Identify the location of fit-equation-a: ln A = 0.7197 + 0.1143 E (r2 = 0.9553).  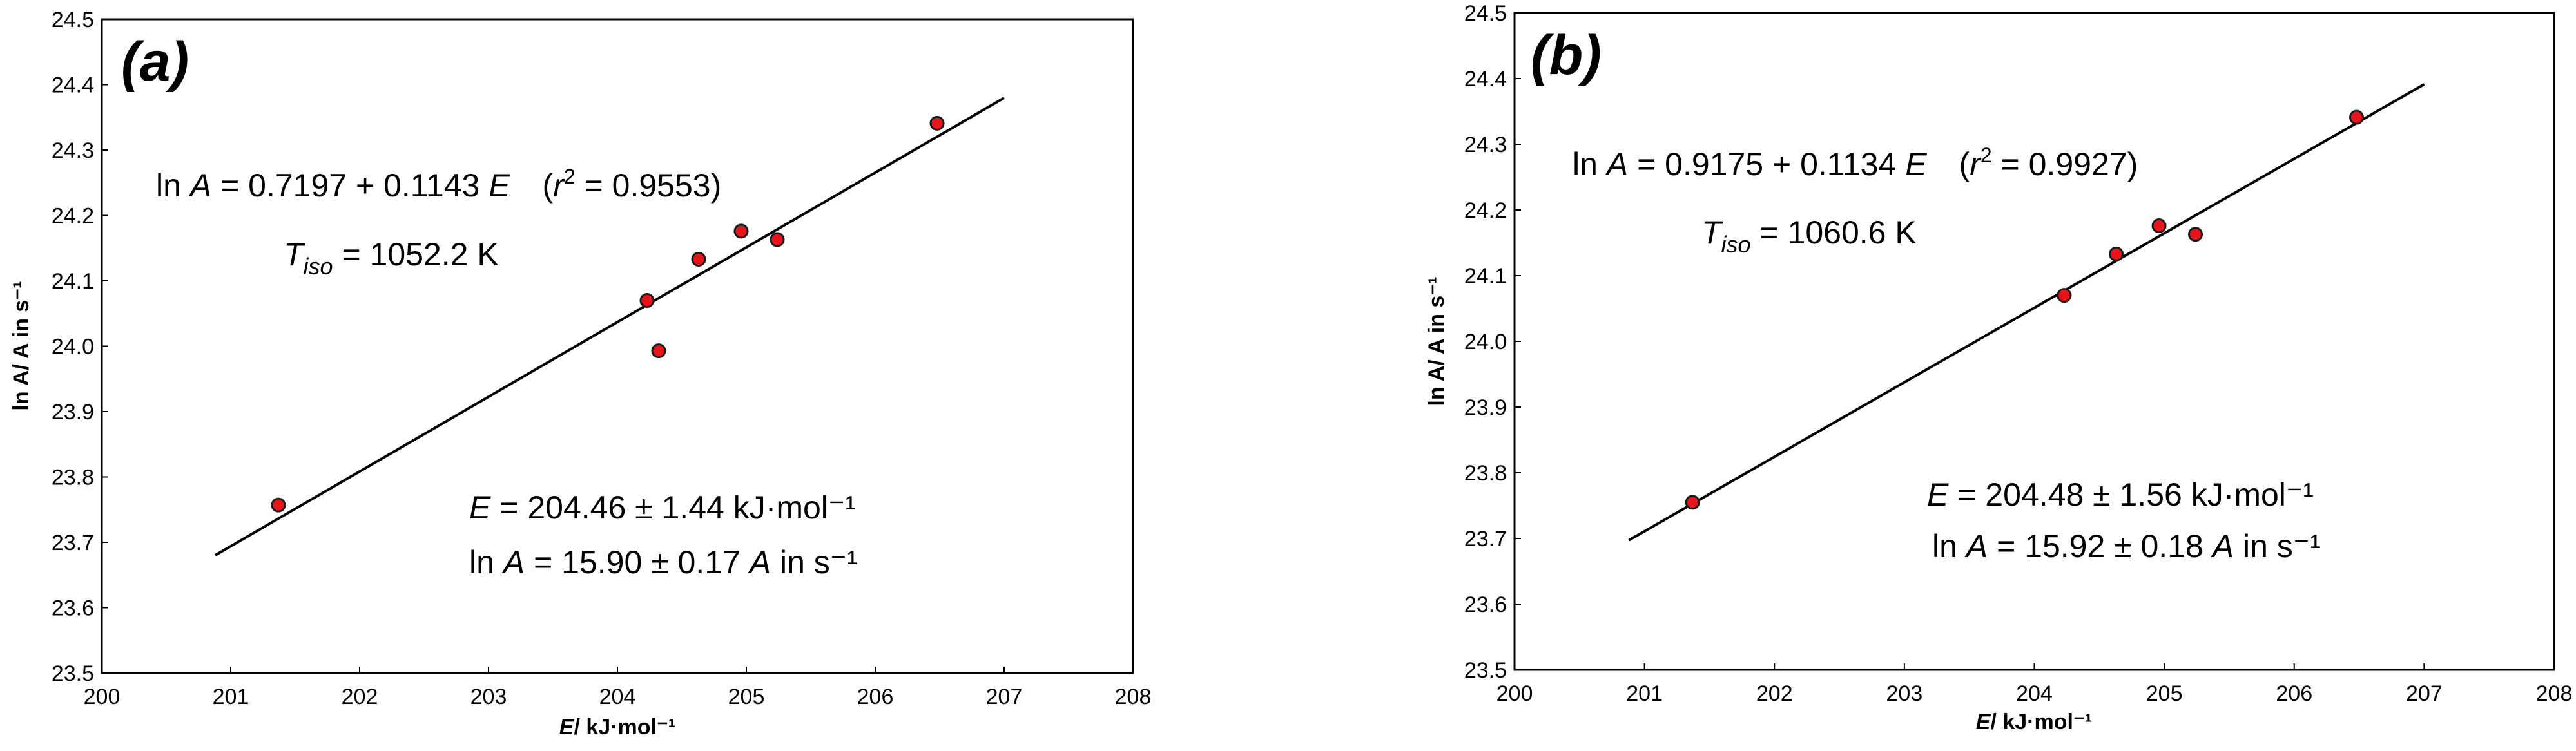
(438, 184).